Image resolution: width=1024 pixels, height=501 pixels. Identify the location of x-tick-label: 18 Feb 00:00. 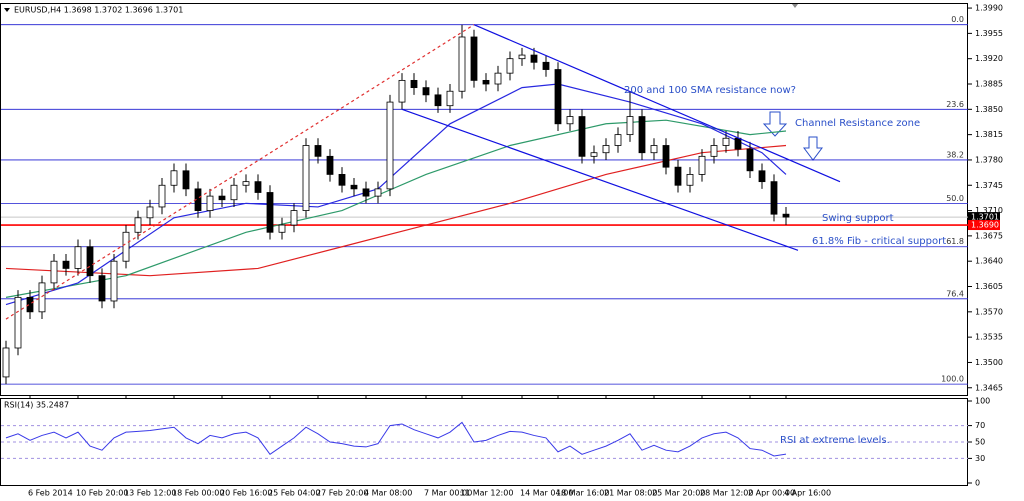
(198, 493).